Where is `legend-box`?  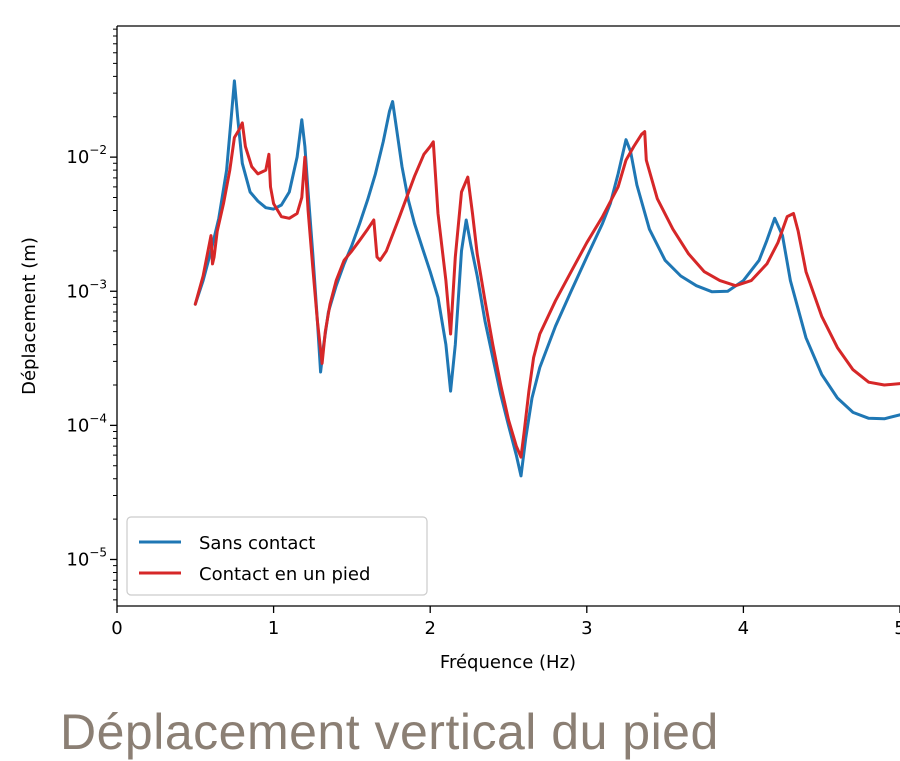
legend-box is located at coordinates (277, 556).